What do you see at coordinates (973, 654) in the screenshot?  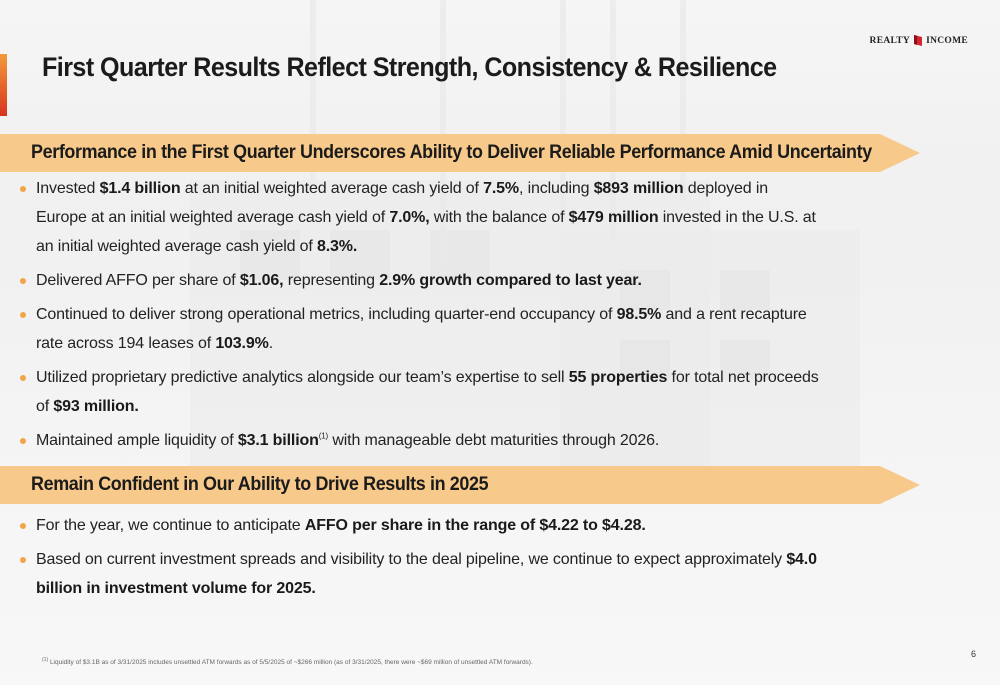 I see `page-number: 6` at bounding box center [973, 654].